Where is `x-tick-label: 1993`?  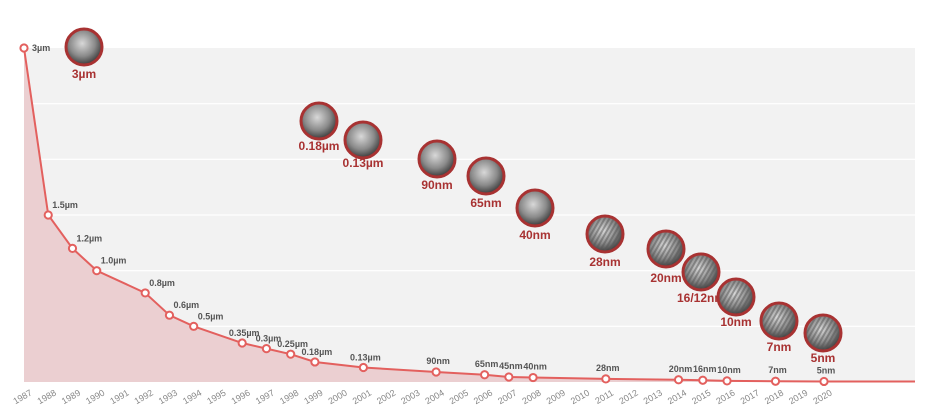 x-tick-label: 1993 is located at coordinates (168, 397).